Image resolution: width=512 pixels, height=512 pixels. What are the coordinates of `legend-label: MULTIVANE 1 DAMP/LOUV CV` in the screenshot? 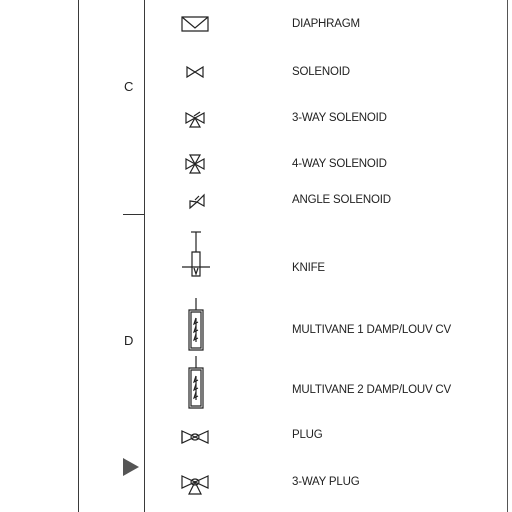 It's located at (372, 330).